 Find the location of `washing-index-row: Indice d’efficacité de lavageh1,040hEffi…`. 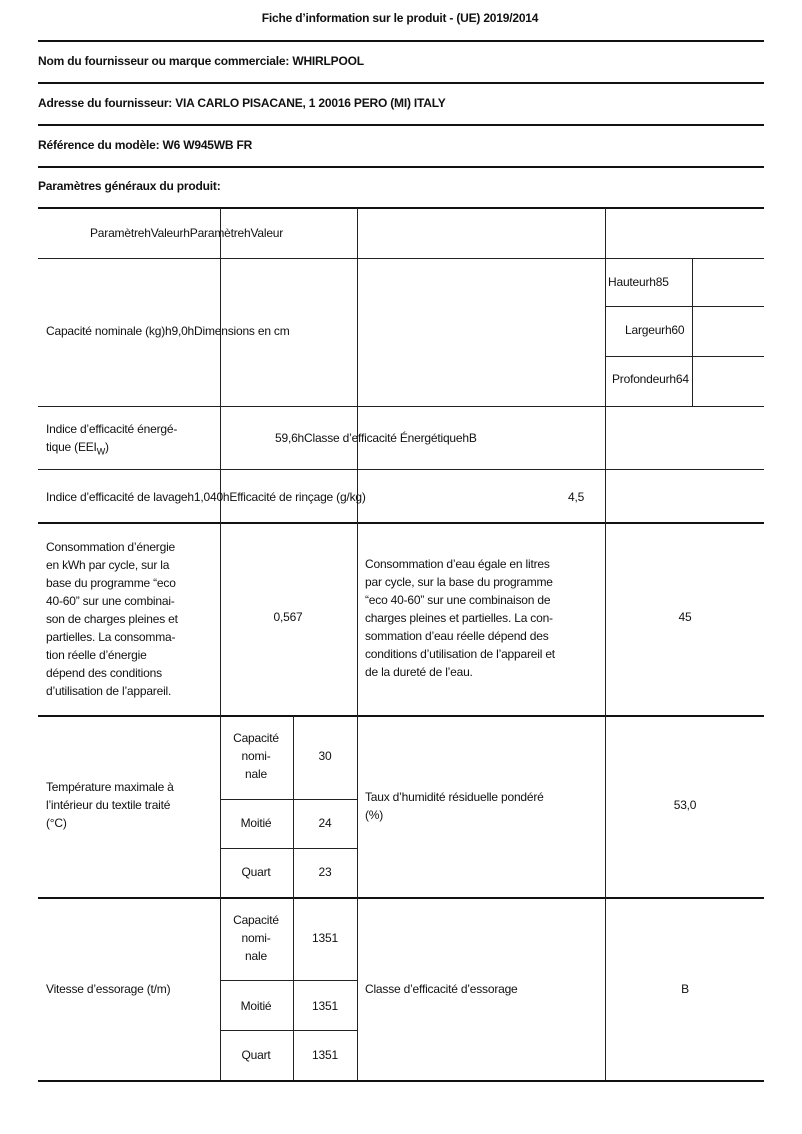

washing-index-row: Indice d’efficacité de lavageh1,040hEffi… is located at coordinates (206, 497).